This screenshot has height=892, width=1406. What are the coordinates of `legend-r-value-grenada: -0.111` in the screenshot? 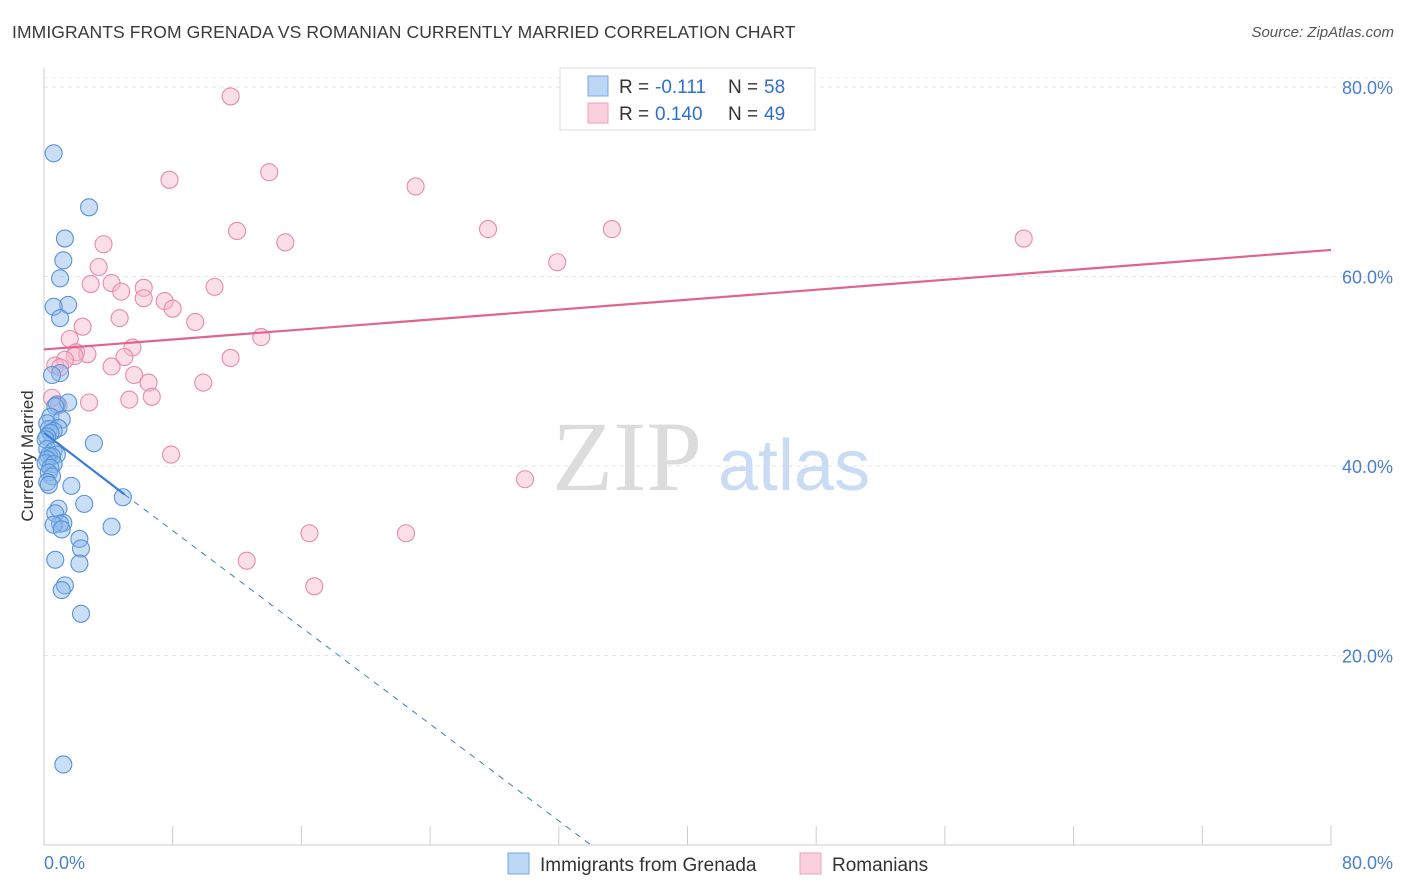 It's located at (680, 87).